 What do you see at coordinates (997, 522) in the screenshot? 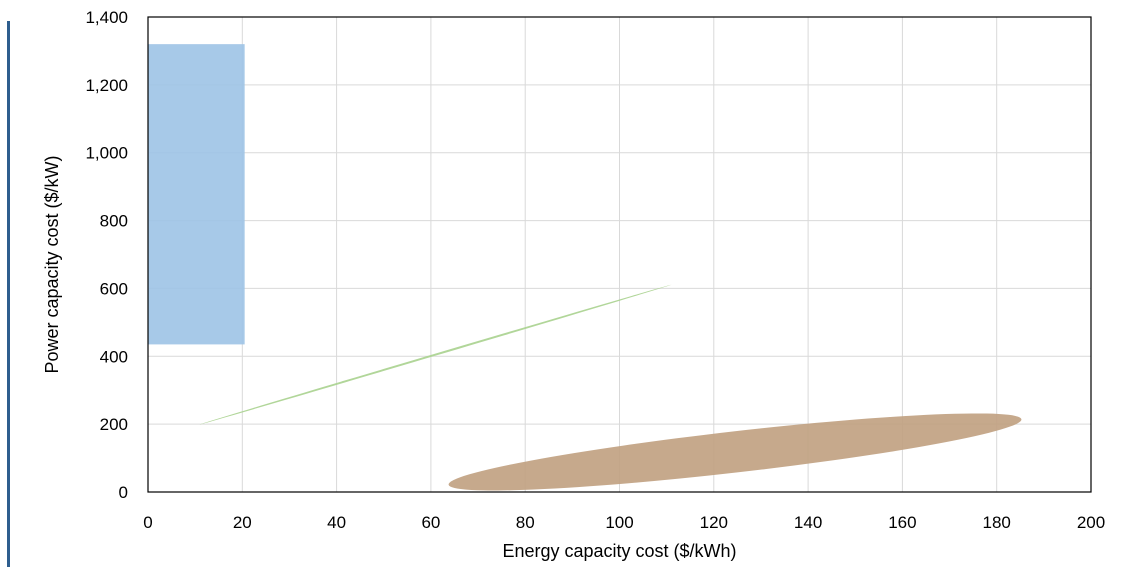
I see `x-tick-label: 180` at bounding box center [997, 522].